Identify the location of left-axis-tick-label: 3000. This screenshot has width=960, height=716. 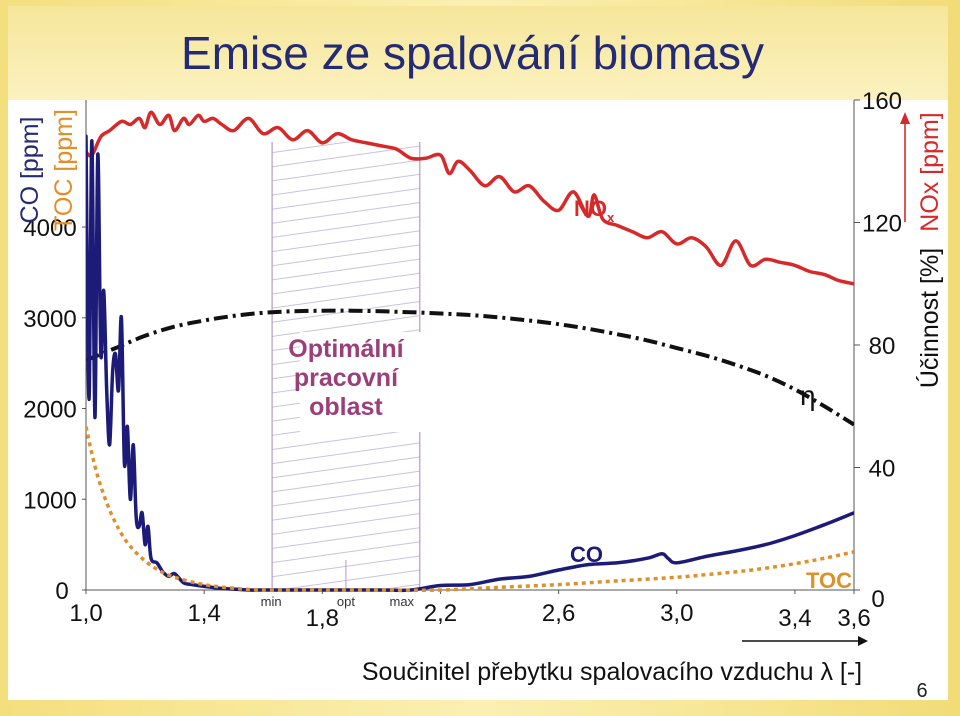
(49, 319).